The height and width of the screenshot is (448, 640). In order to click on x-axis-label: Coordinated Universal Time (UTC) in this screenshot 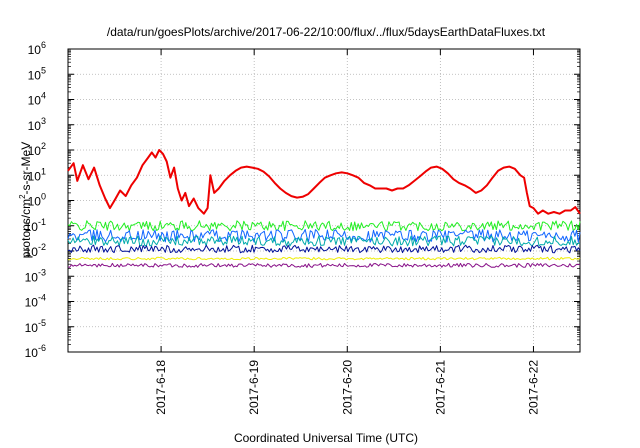, I will do `click(326, 438)`.